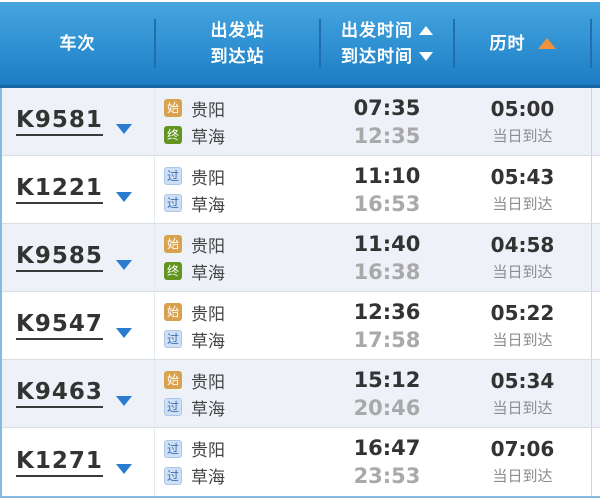 The height and width of the screenshot is (501, 600). I want to click on arrival-station-line: 终 草海, so click(242, 135).